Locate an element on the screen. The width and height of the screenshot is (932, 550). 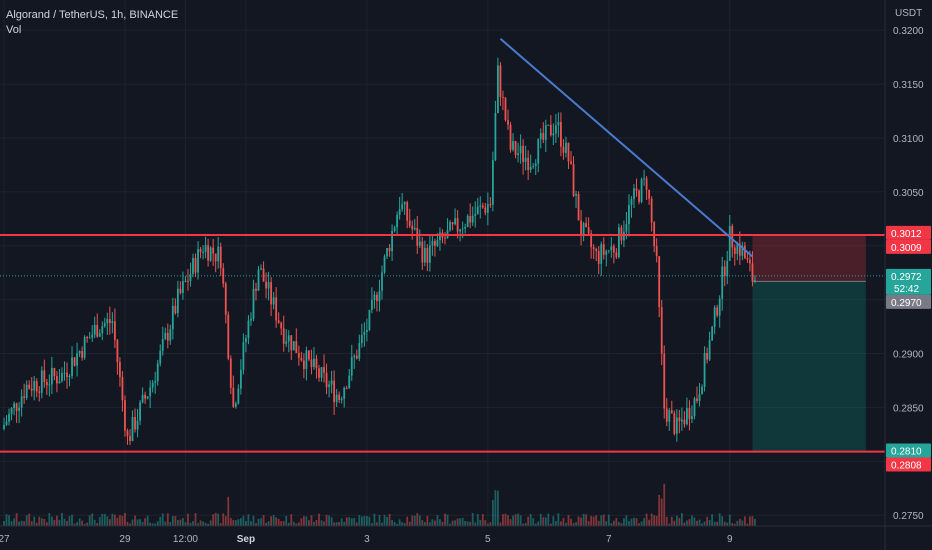
take-profit-zone is located at coordinates (809, 366).